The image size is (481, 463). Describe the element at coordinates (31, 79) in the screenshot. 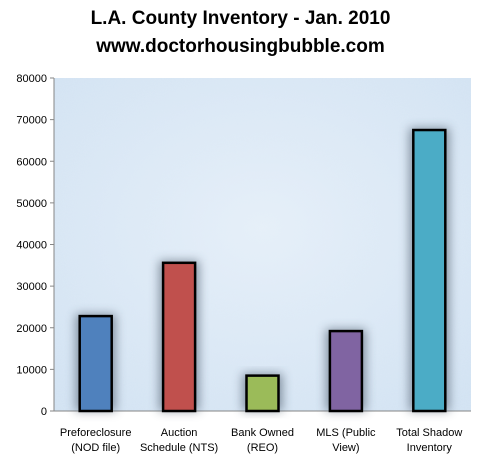

I see `y-tick-label: 80000` at that location.